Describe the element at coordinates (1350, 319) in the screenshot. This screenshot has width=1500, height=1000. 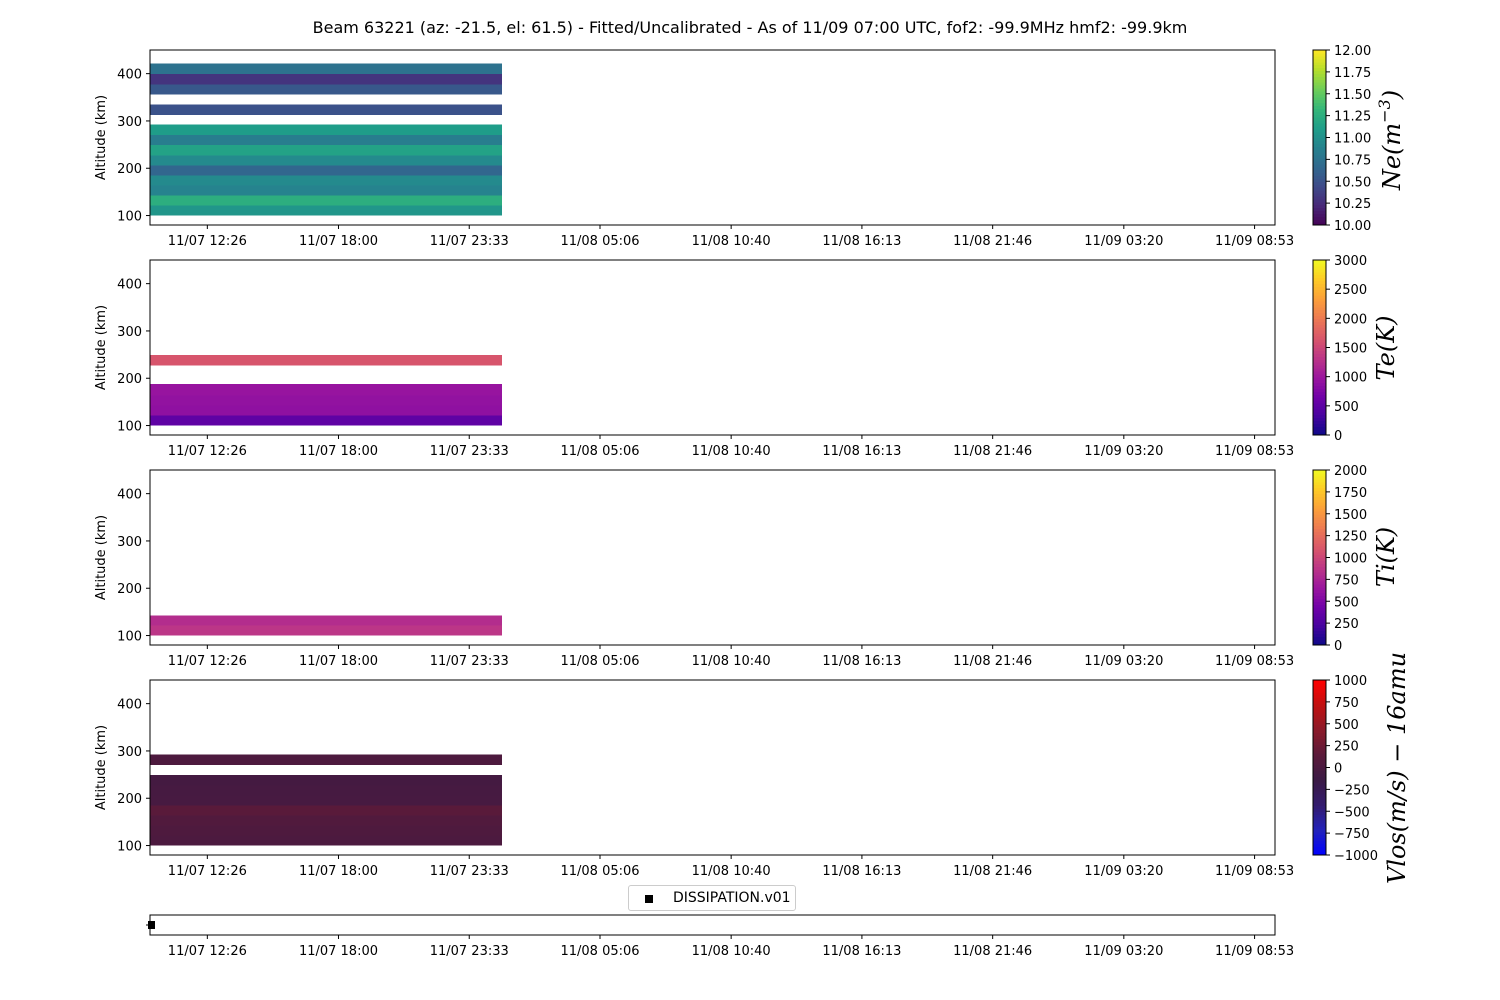
I see `te-colorbar-tick-label: 2000` at that location.